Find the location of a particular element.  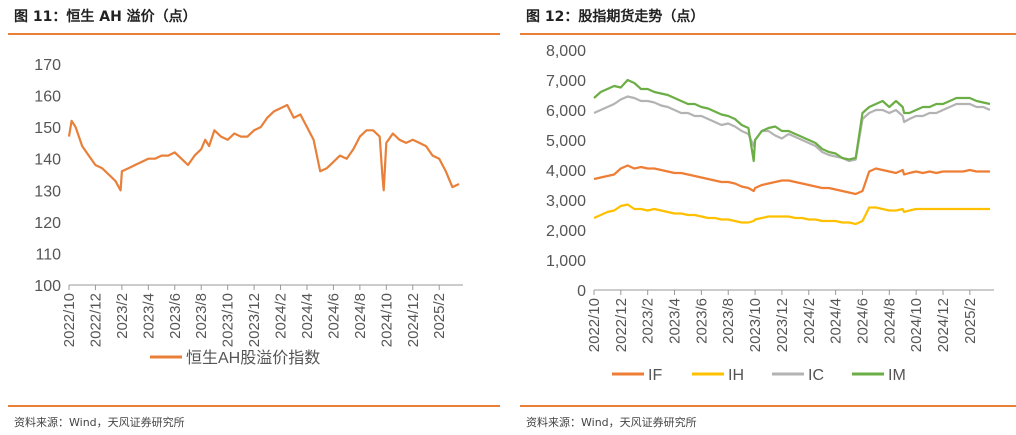

y-tick-label: 130 is located at coordinates (47, 191).